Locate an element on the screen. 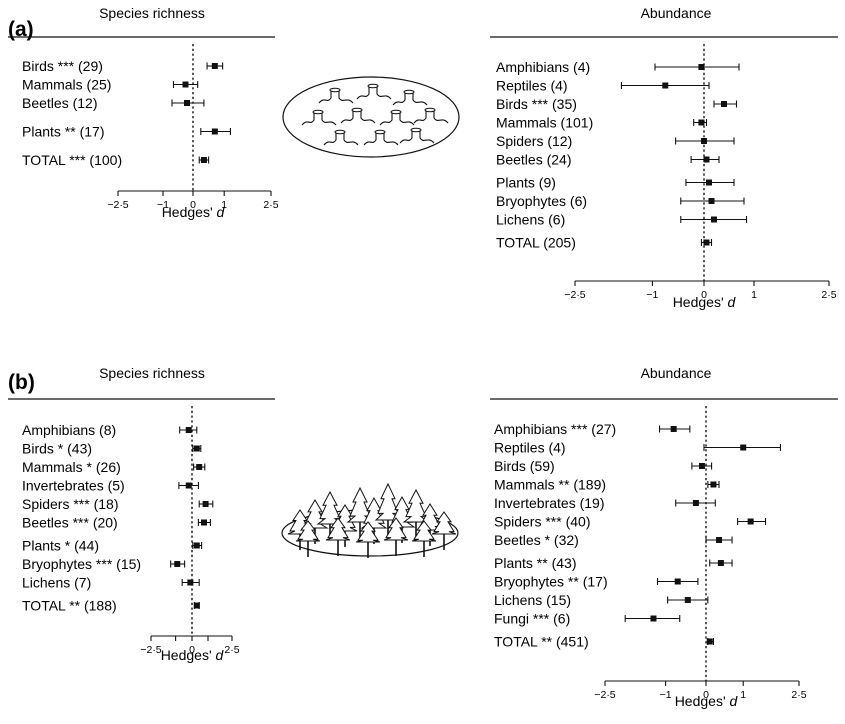 The width and height of the screenshot is (845, 724). row-label: TOTAL (205) is located at coordinates (536, 243).